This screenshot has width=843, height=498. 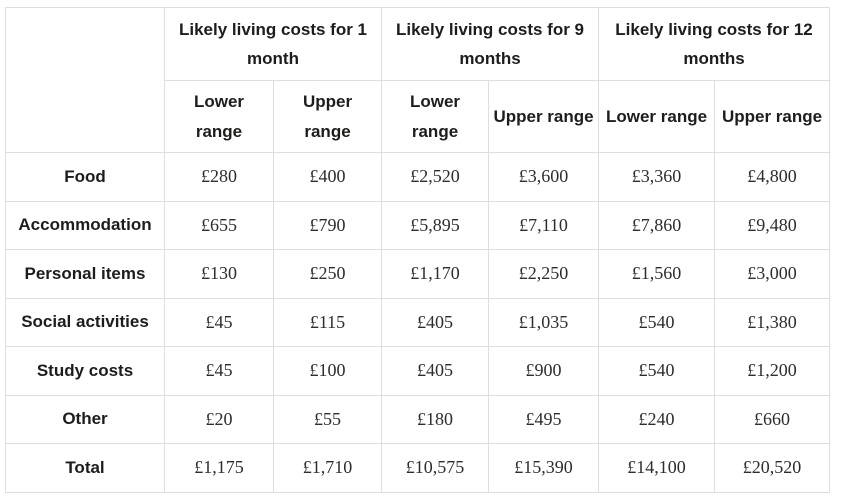 What do you see at coordinates (772, 322) in the screenshot?
I see `cell-value: £1,380` at bounding box center [772, 322].